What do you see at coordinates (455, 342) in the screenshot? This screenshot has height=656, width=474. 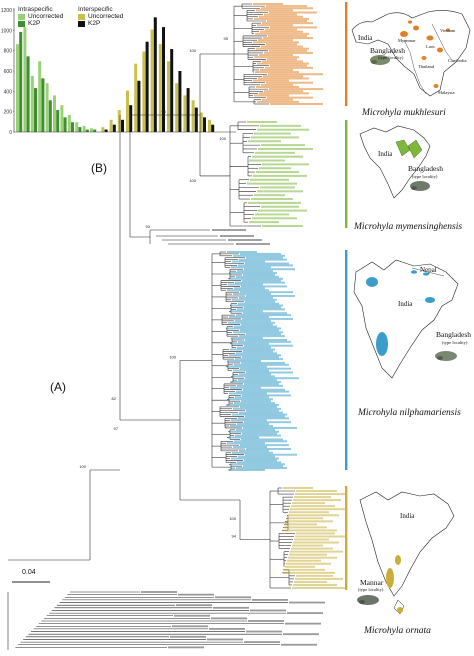 I see `map3-type: (type locality)` at bounding box center [455, 342].